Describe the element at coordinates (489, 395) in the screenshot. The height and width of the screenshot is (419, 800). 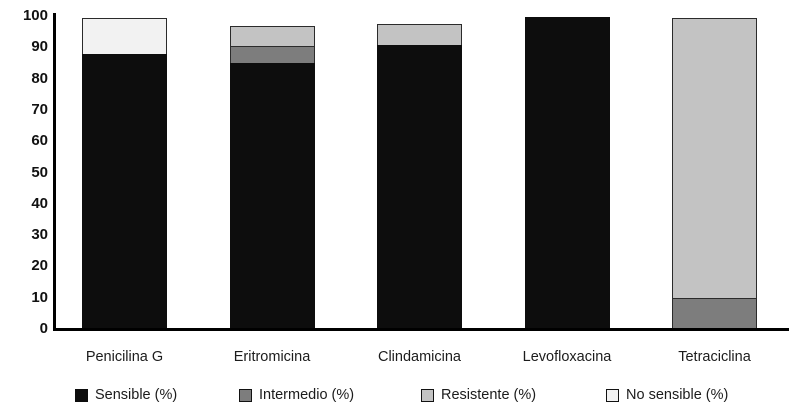
I see `legend-label-resistente: Resistente (%)` at that location.